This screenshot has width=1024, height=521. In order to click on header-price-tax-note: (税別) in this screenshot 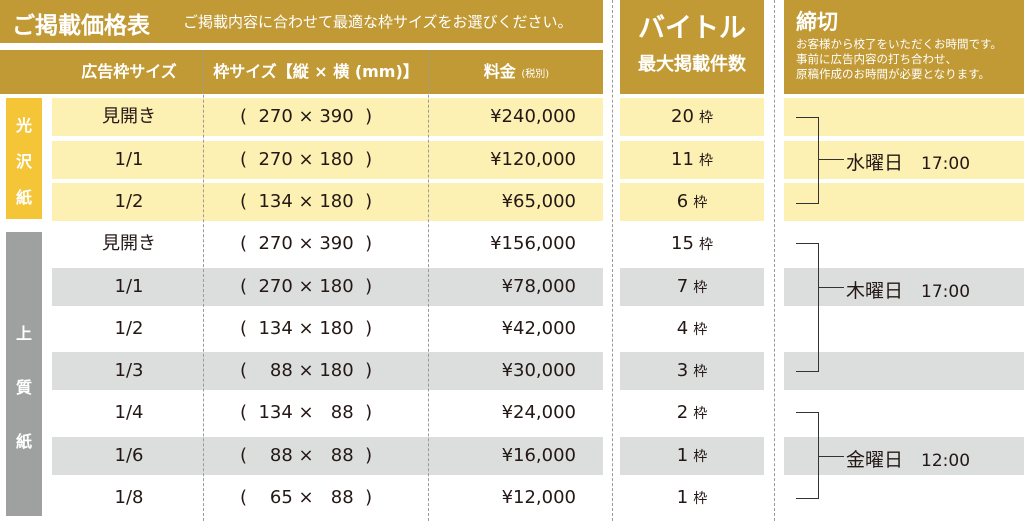, I will do `click(535, 74)`.